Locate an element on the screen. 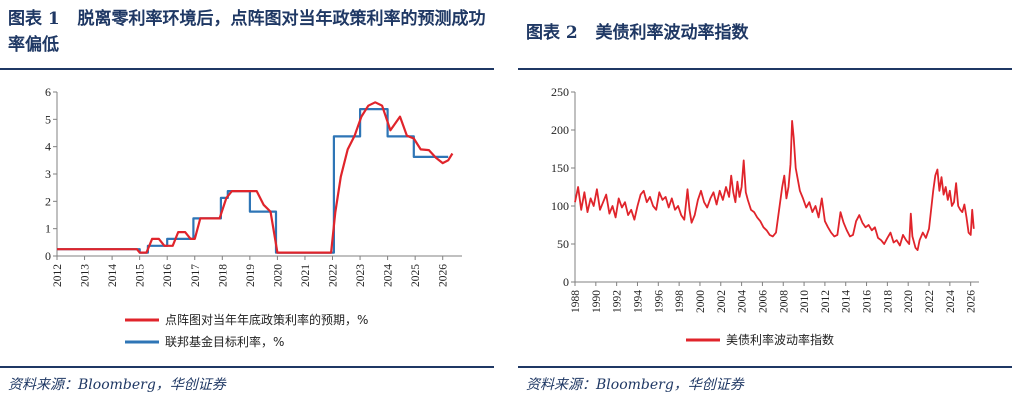 The image size is (1024, 400). legend-label: 联邦基金目标利率，% is located at coordinates (224, 341).